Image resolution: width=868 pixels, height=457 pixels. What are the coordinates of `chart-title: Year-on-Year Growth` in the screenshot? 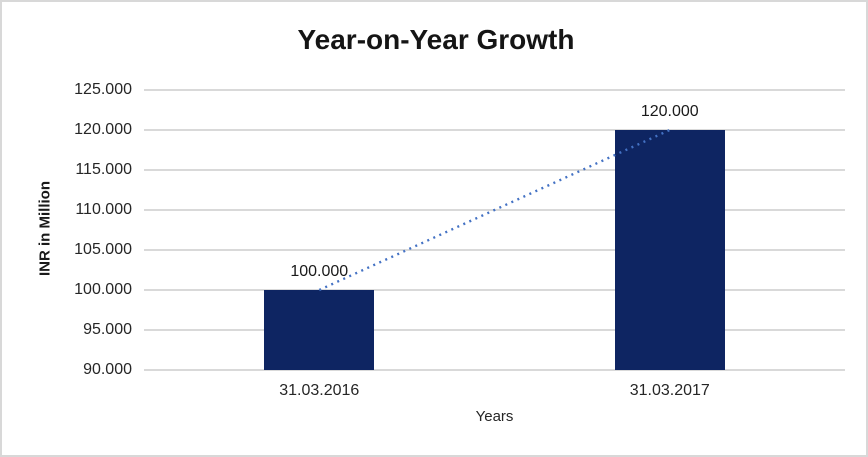 It's located at (436, 39).